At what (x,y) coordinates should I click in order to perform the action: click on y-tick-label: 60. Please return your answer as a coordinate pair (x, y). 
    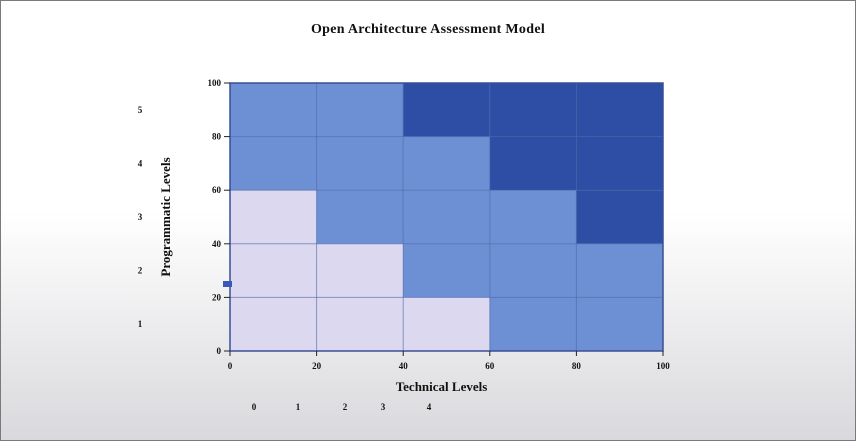
    Looking at the image, I should click on (217, 190).